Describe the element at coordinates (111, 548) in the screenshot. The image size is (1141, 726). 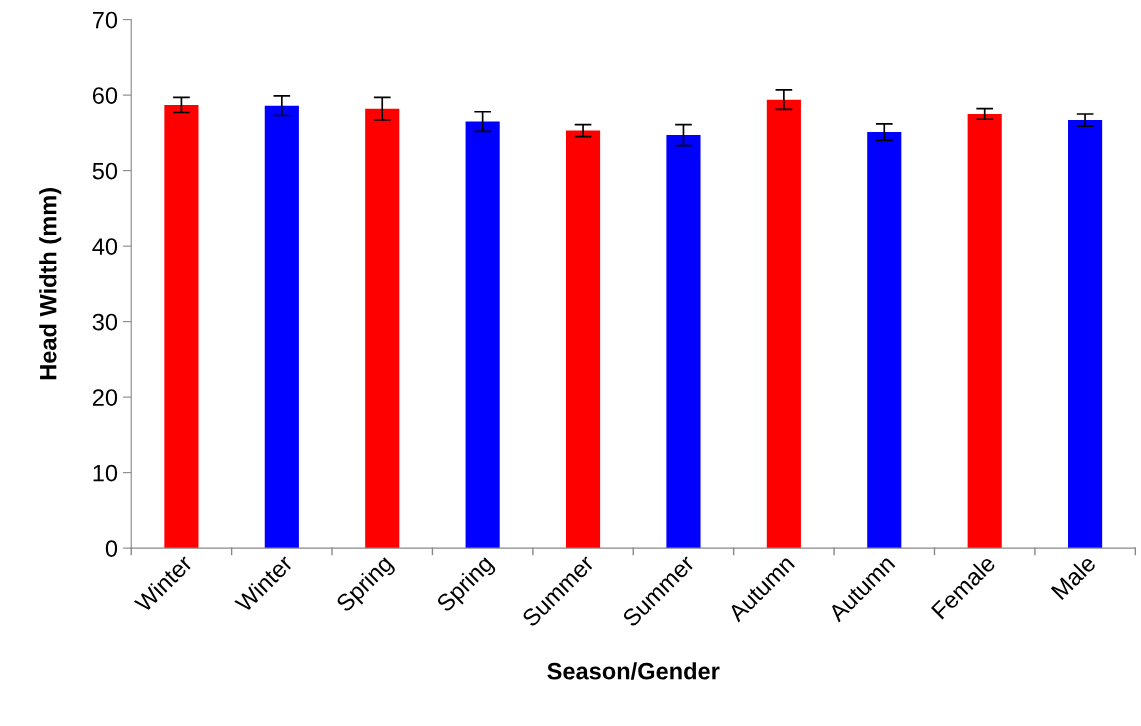
I see `y-tick-label: 0` at that location.